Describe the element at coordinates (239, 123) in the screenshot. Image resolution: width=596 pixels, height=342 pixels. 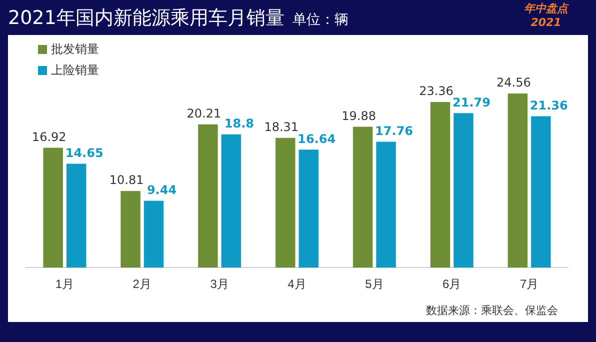
I see `data-label: 18.8` at that location.